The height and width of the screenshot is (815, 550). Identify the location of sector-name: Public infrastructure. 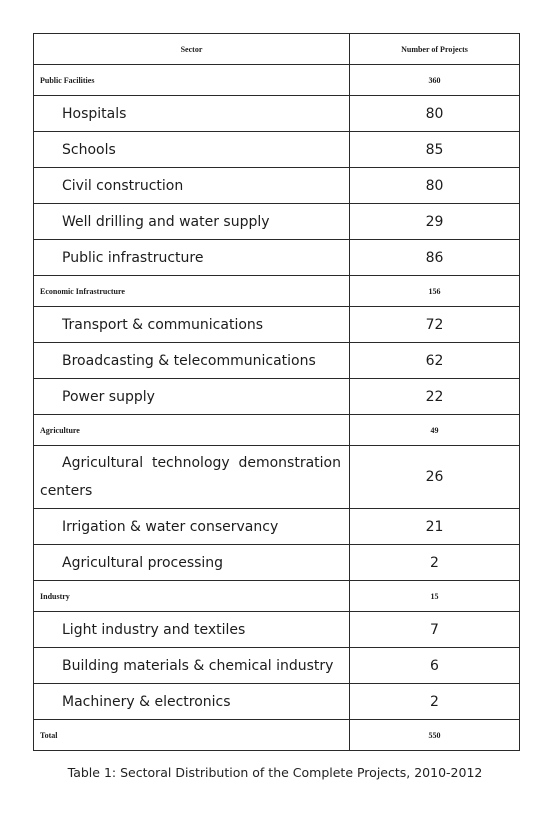
(191, 257).